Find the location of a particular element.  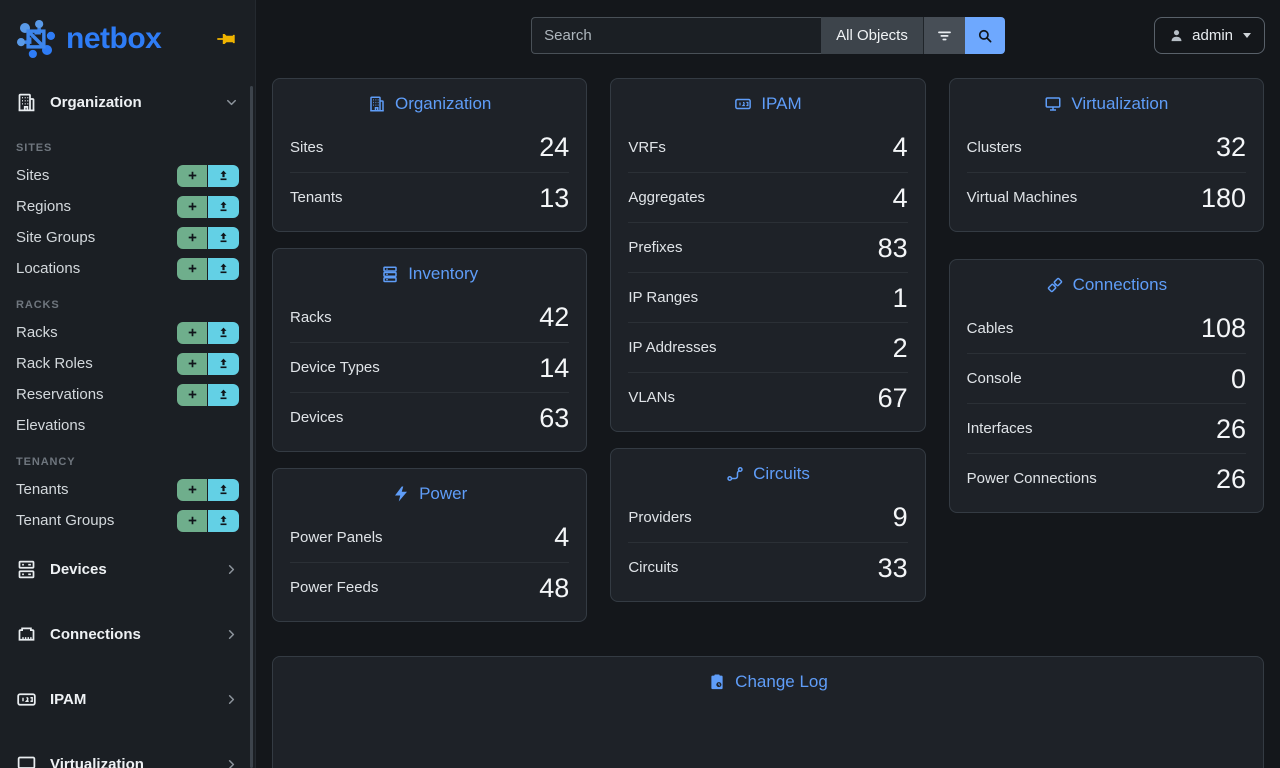

card-power: Power Power Panels 4 Power Feeds 48 is located at coordinates (430, 545).